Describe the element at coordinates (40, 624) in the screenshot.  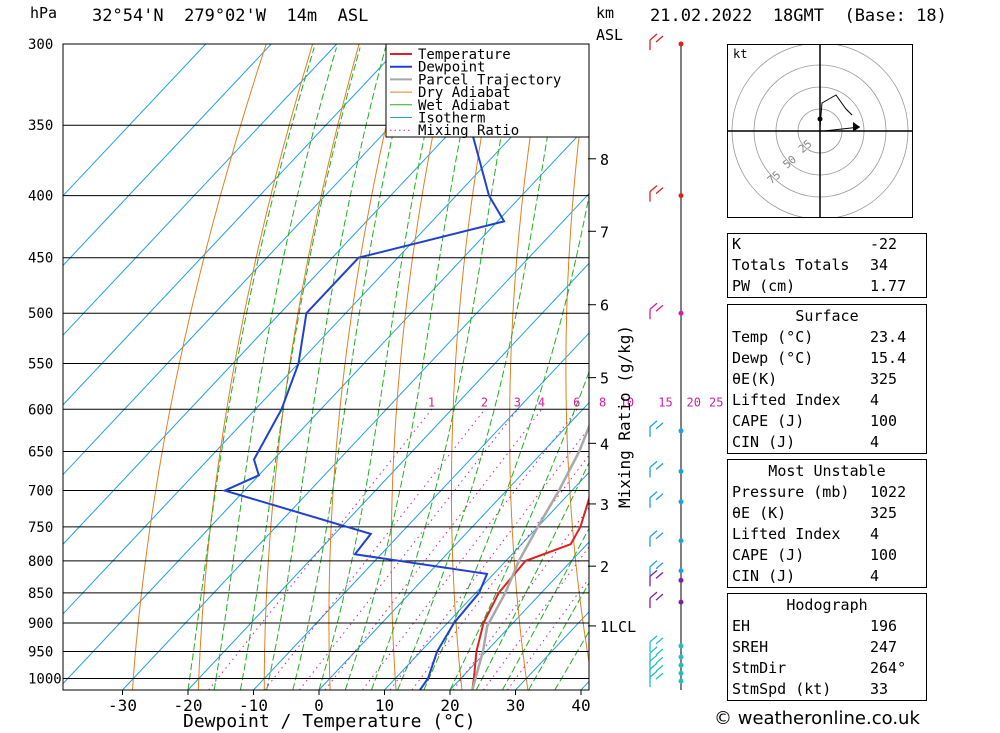
I see `pressure-tick-label: 900` at that location.